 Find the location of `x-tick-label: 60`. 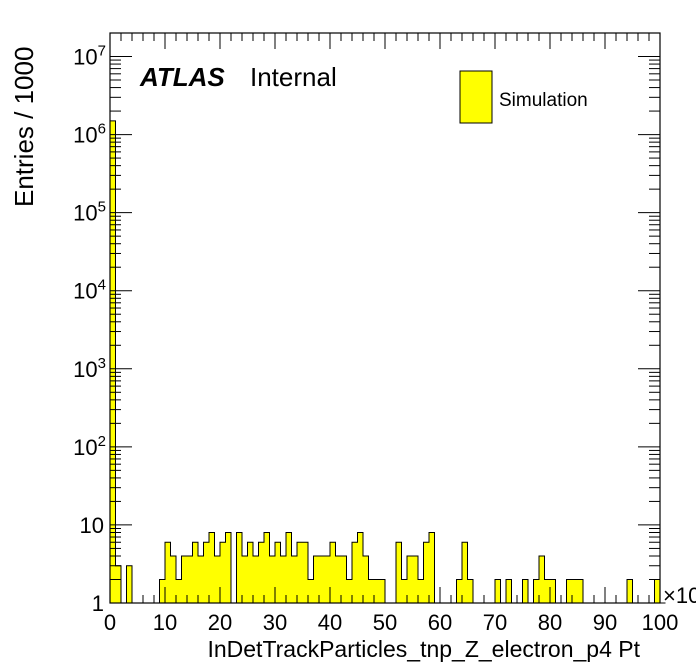

x-tick-label: 60 is located at coordinates (440, 622).